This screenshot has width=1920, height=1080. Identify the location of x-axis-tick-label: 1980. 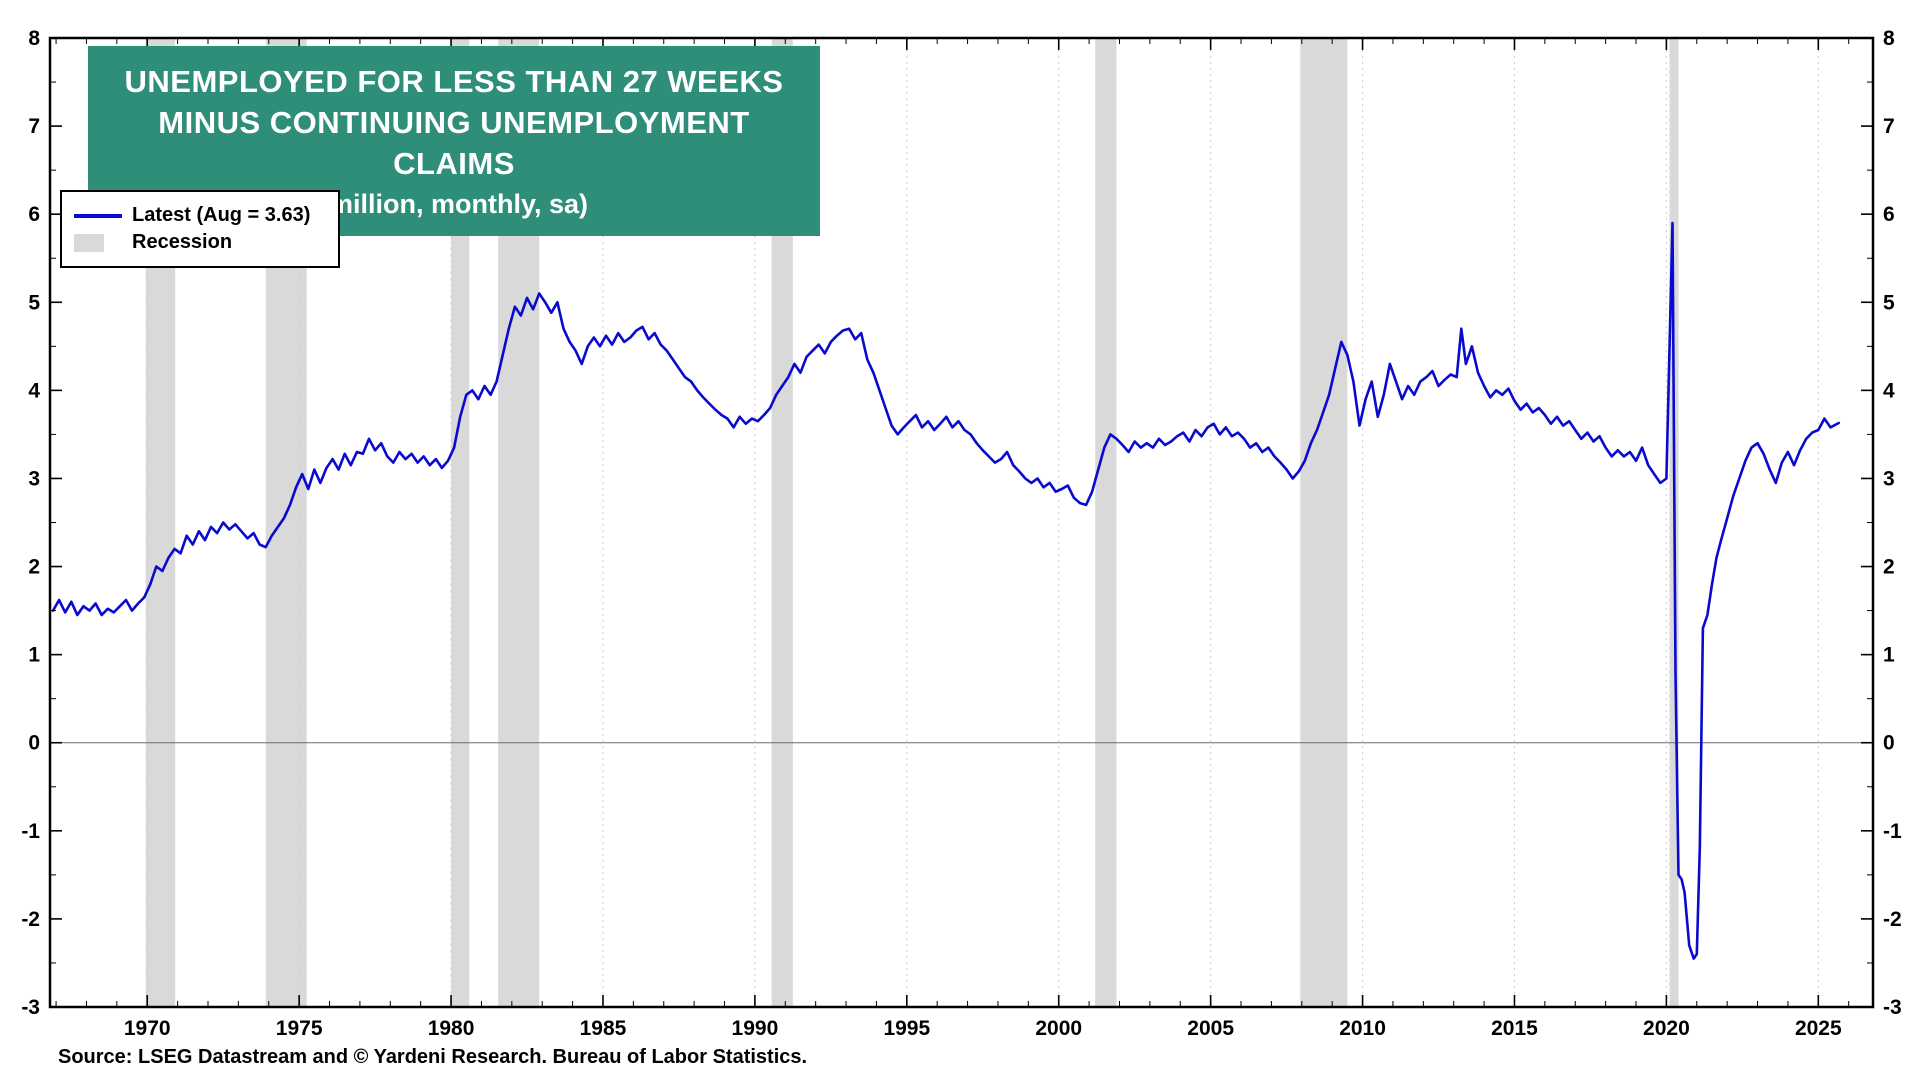
(451, 1028).